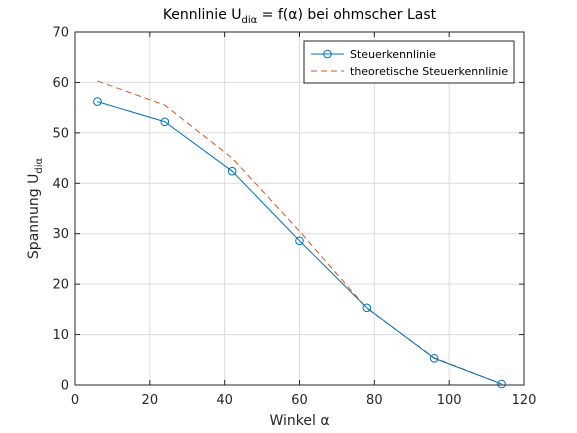  What do you see at coordinates (346, 15) in the screenshot?
I see `chart-title-suffix: = f(α) bei ohmscher Last` at bounding box center [346, 15].